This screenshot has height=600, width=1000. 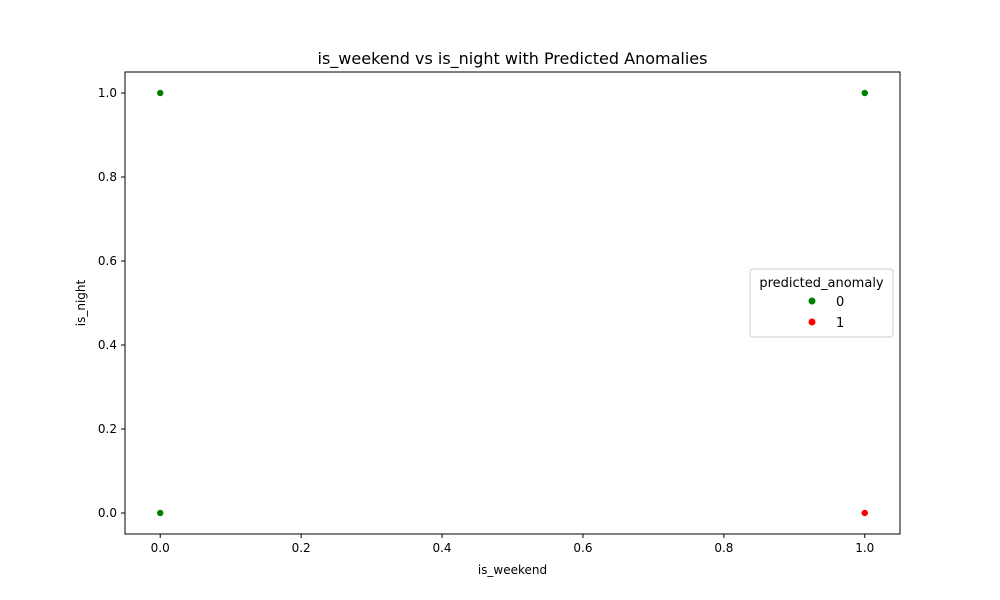 I want to click on x-tick-label: 0.8, so click(x=723, y=548).